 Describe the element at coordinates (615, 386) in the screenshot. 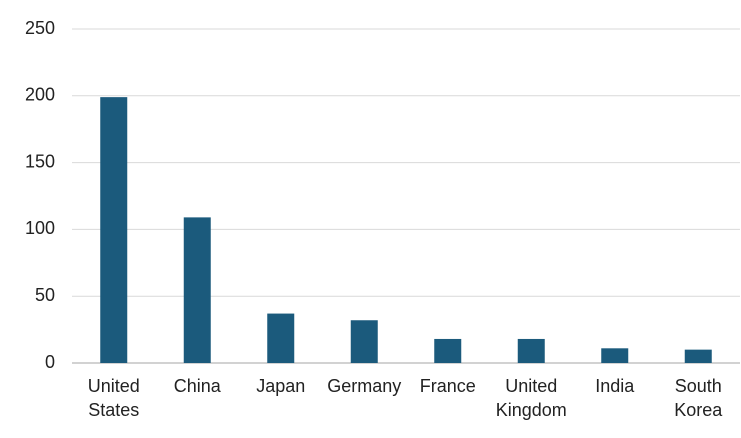

I see `x-tick-label: India` at that location.